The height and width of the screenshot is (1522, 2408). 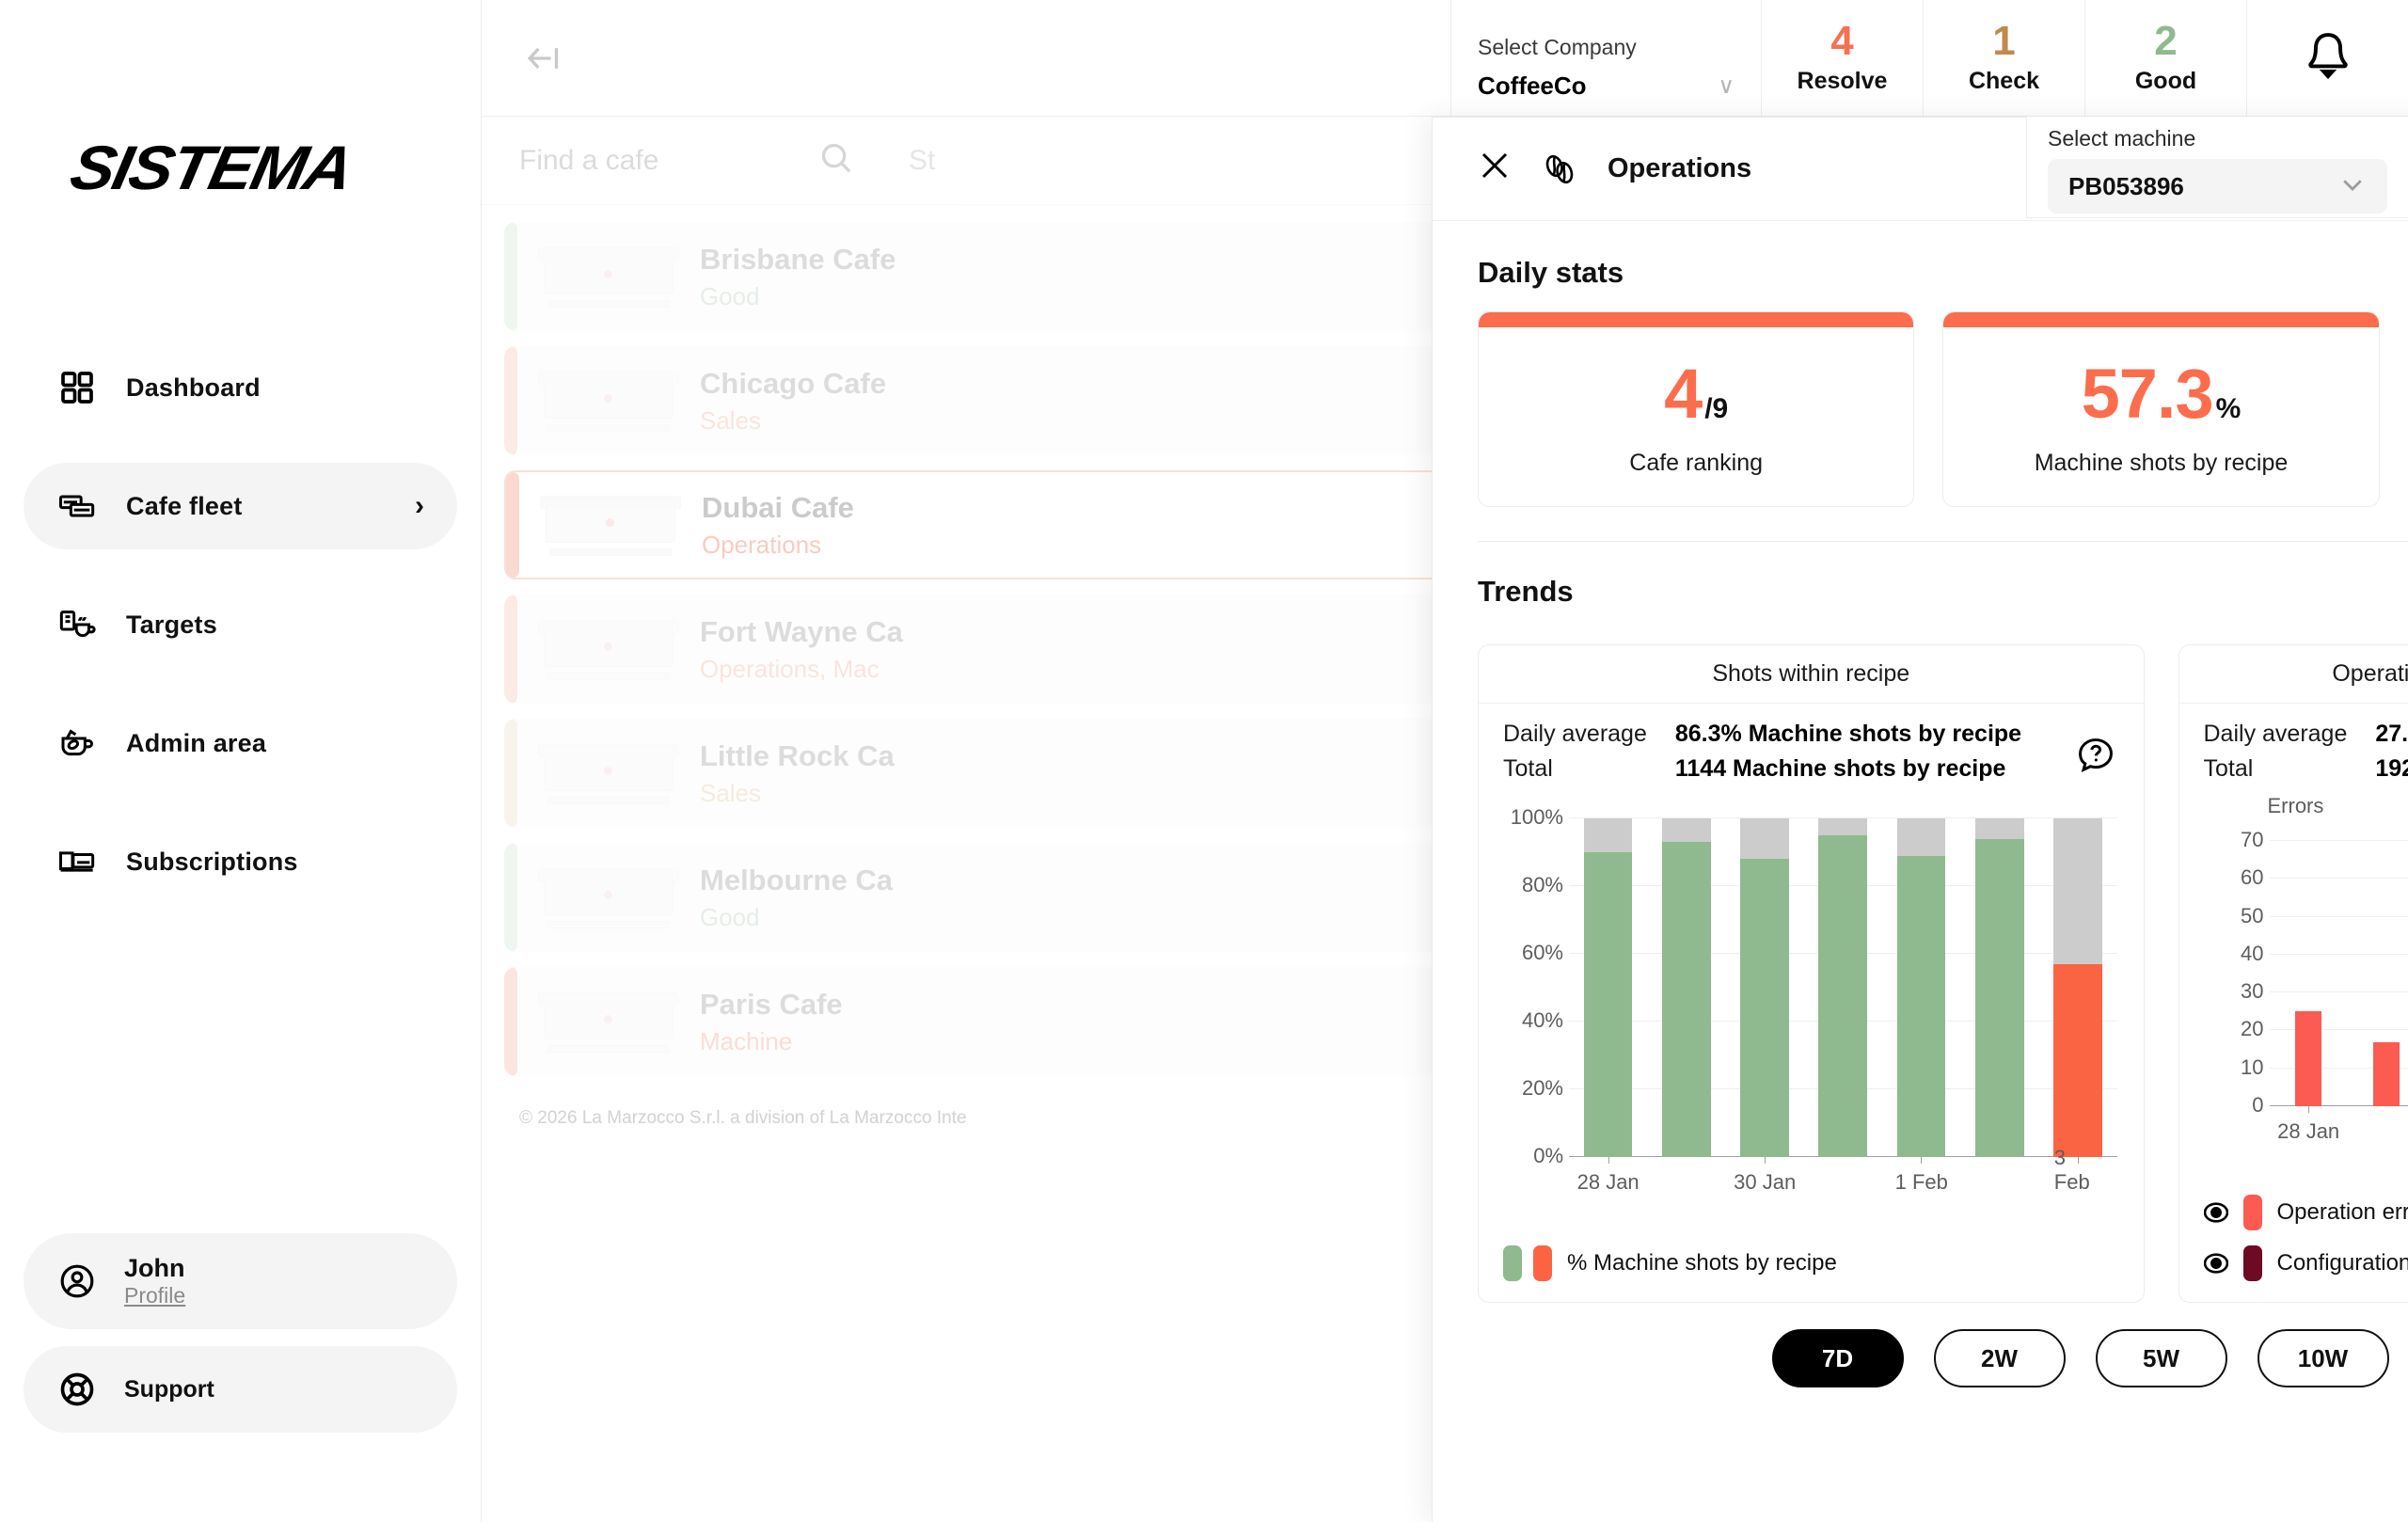 I want to click on status-filter-label: St, so click(x=923, y=160).